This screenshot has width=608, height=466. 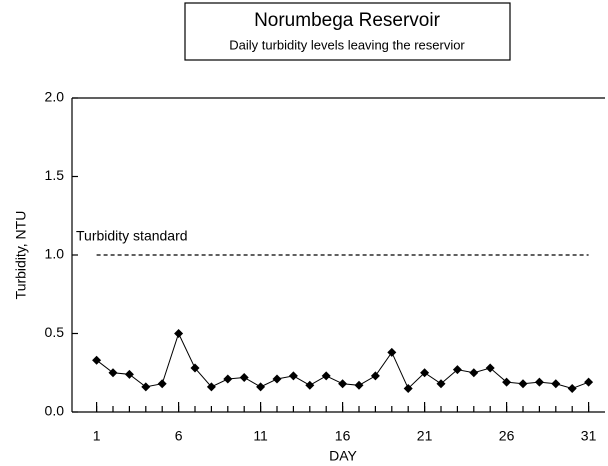 I want to click on x-tick-label: 31, so click(x=589, y=436).